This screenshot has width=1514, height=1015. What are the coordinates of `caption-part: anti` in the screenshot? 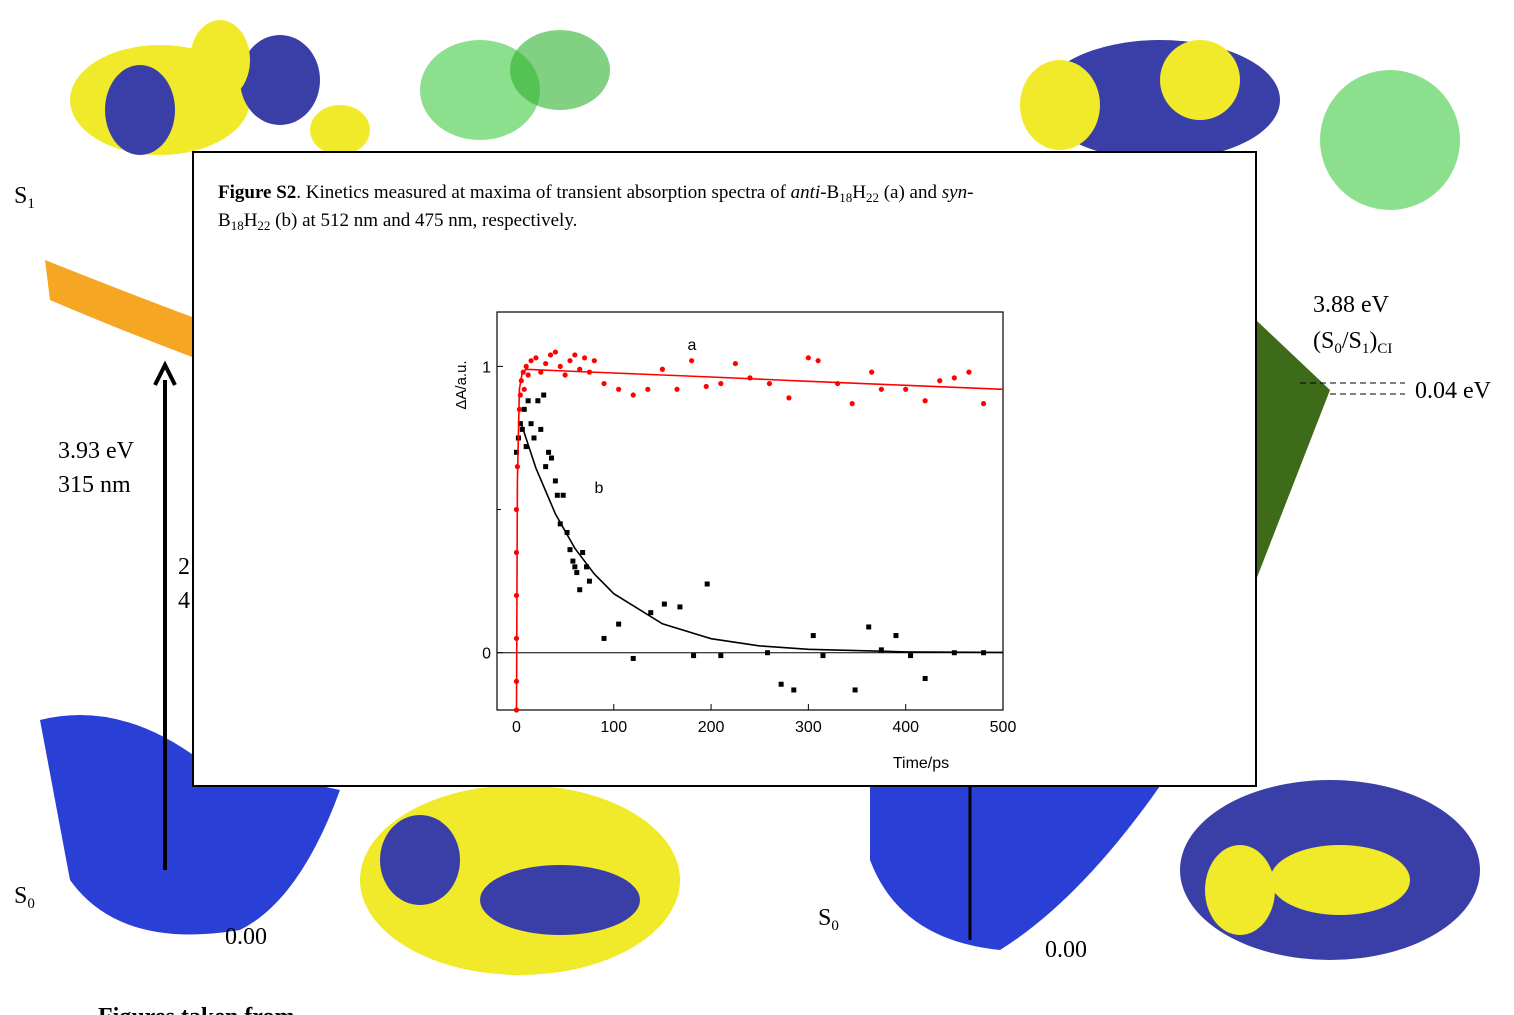 It's located at (806, 192).